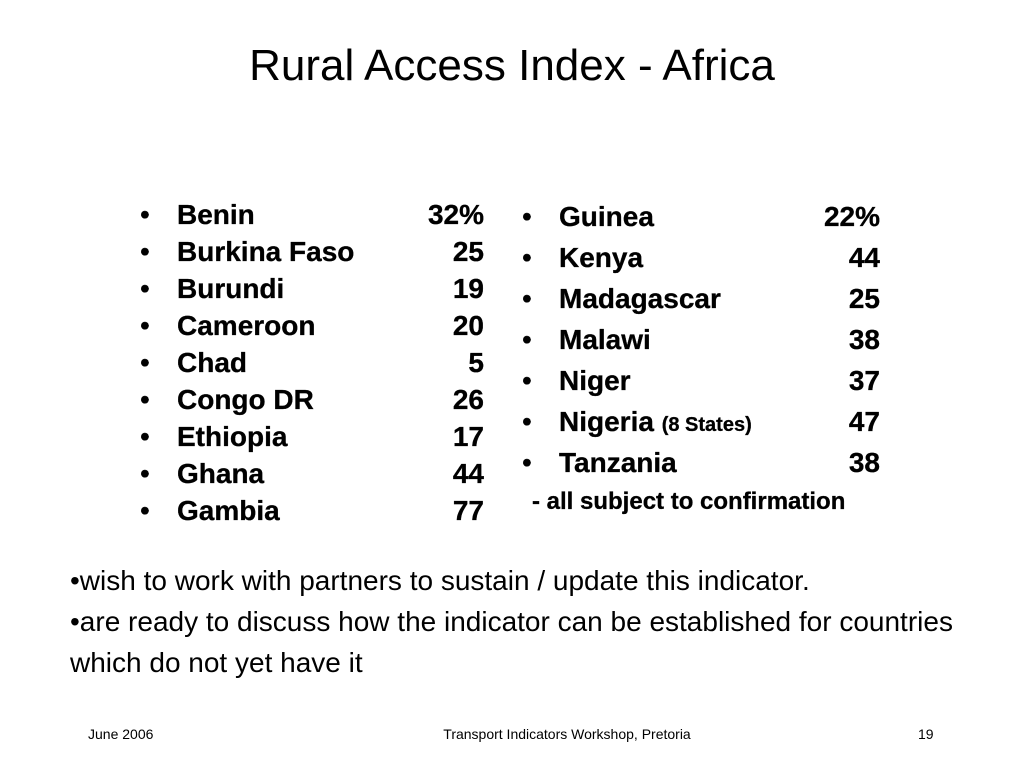  I want to click on country-value: 22%, so click(851, 216).